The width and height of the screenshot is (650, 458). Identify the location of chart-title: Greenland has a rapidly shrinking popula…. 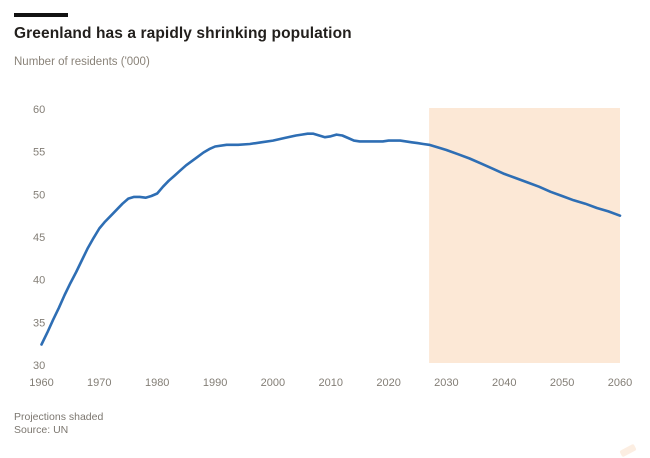
(183, 33).